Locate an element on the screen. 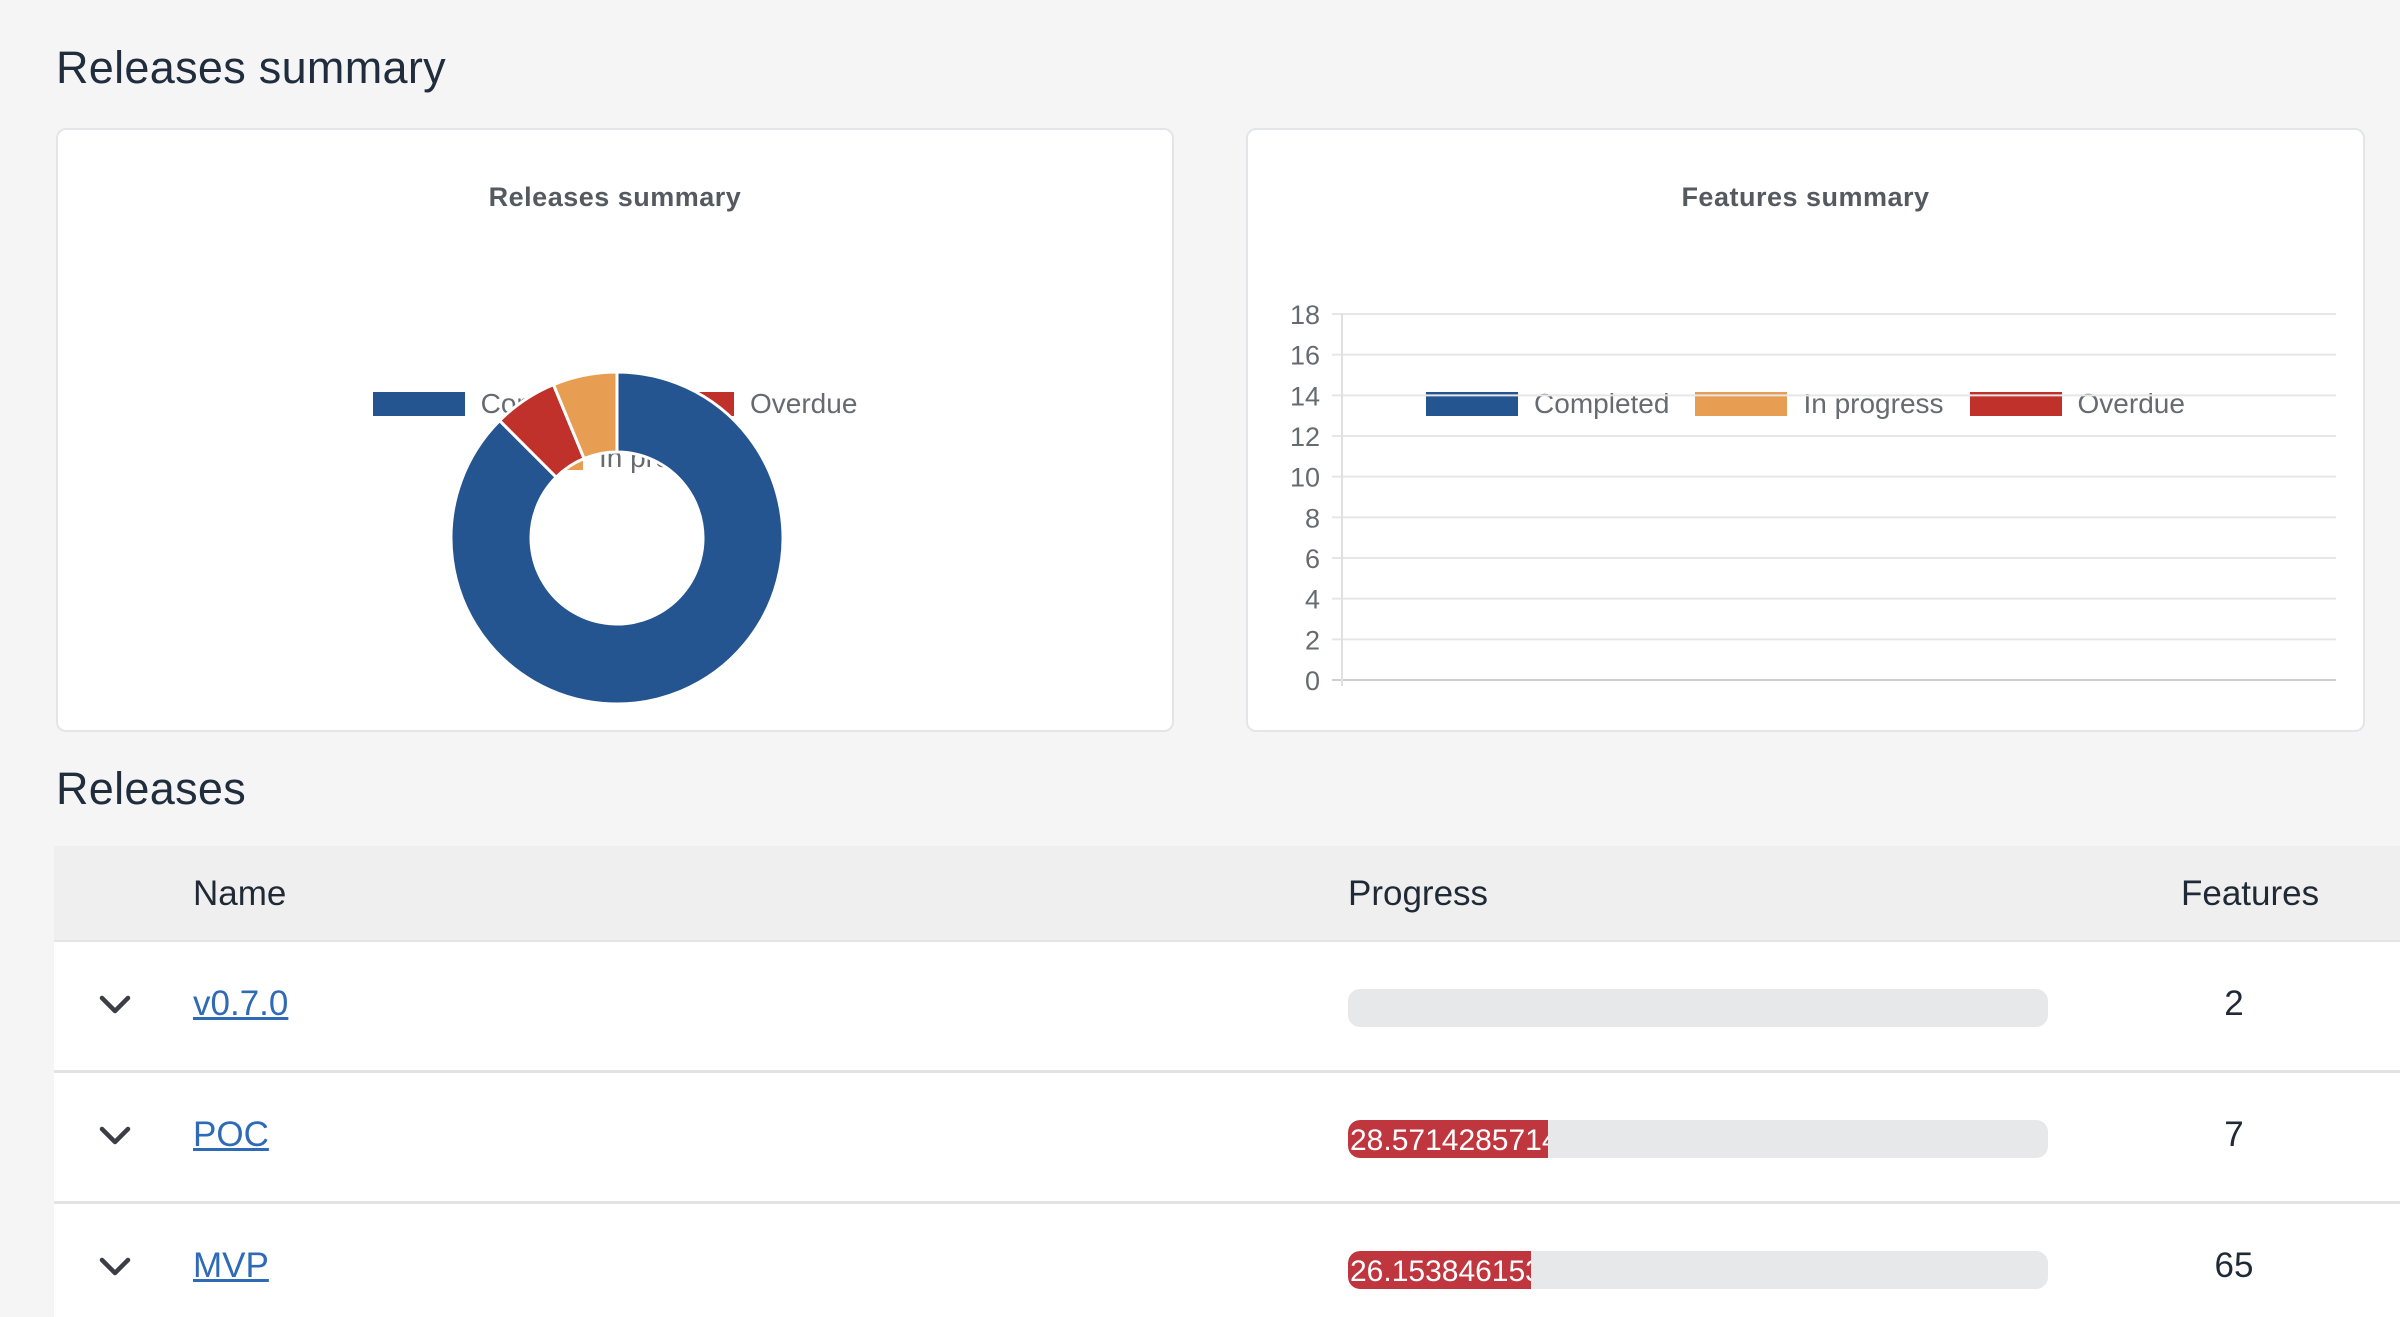  progress-fill: 28.571428571428573 is located at coordinates (1448, 1139).